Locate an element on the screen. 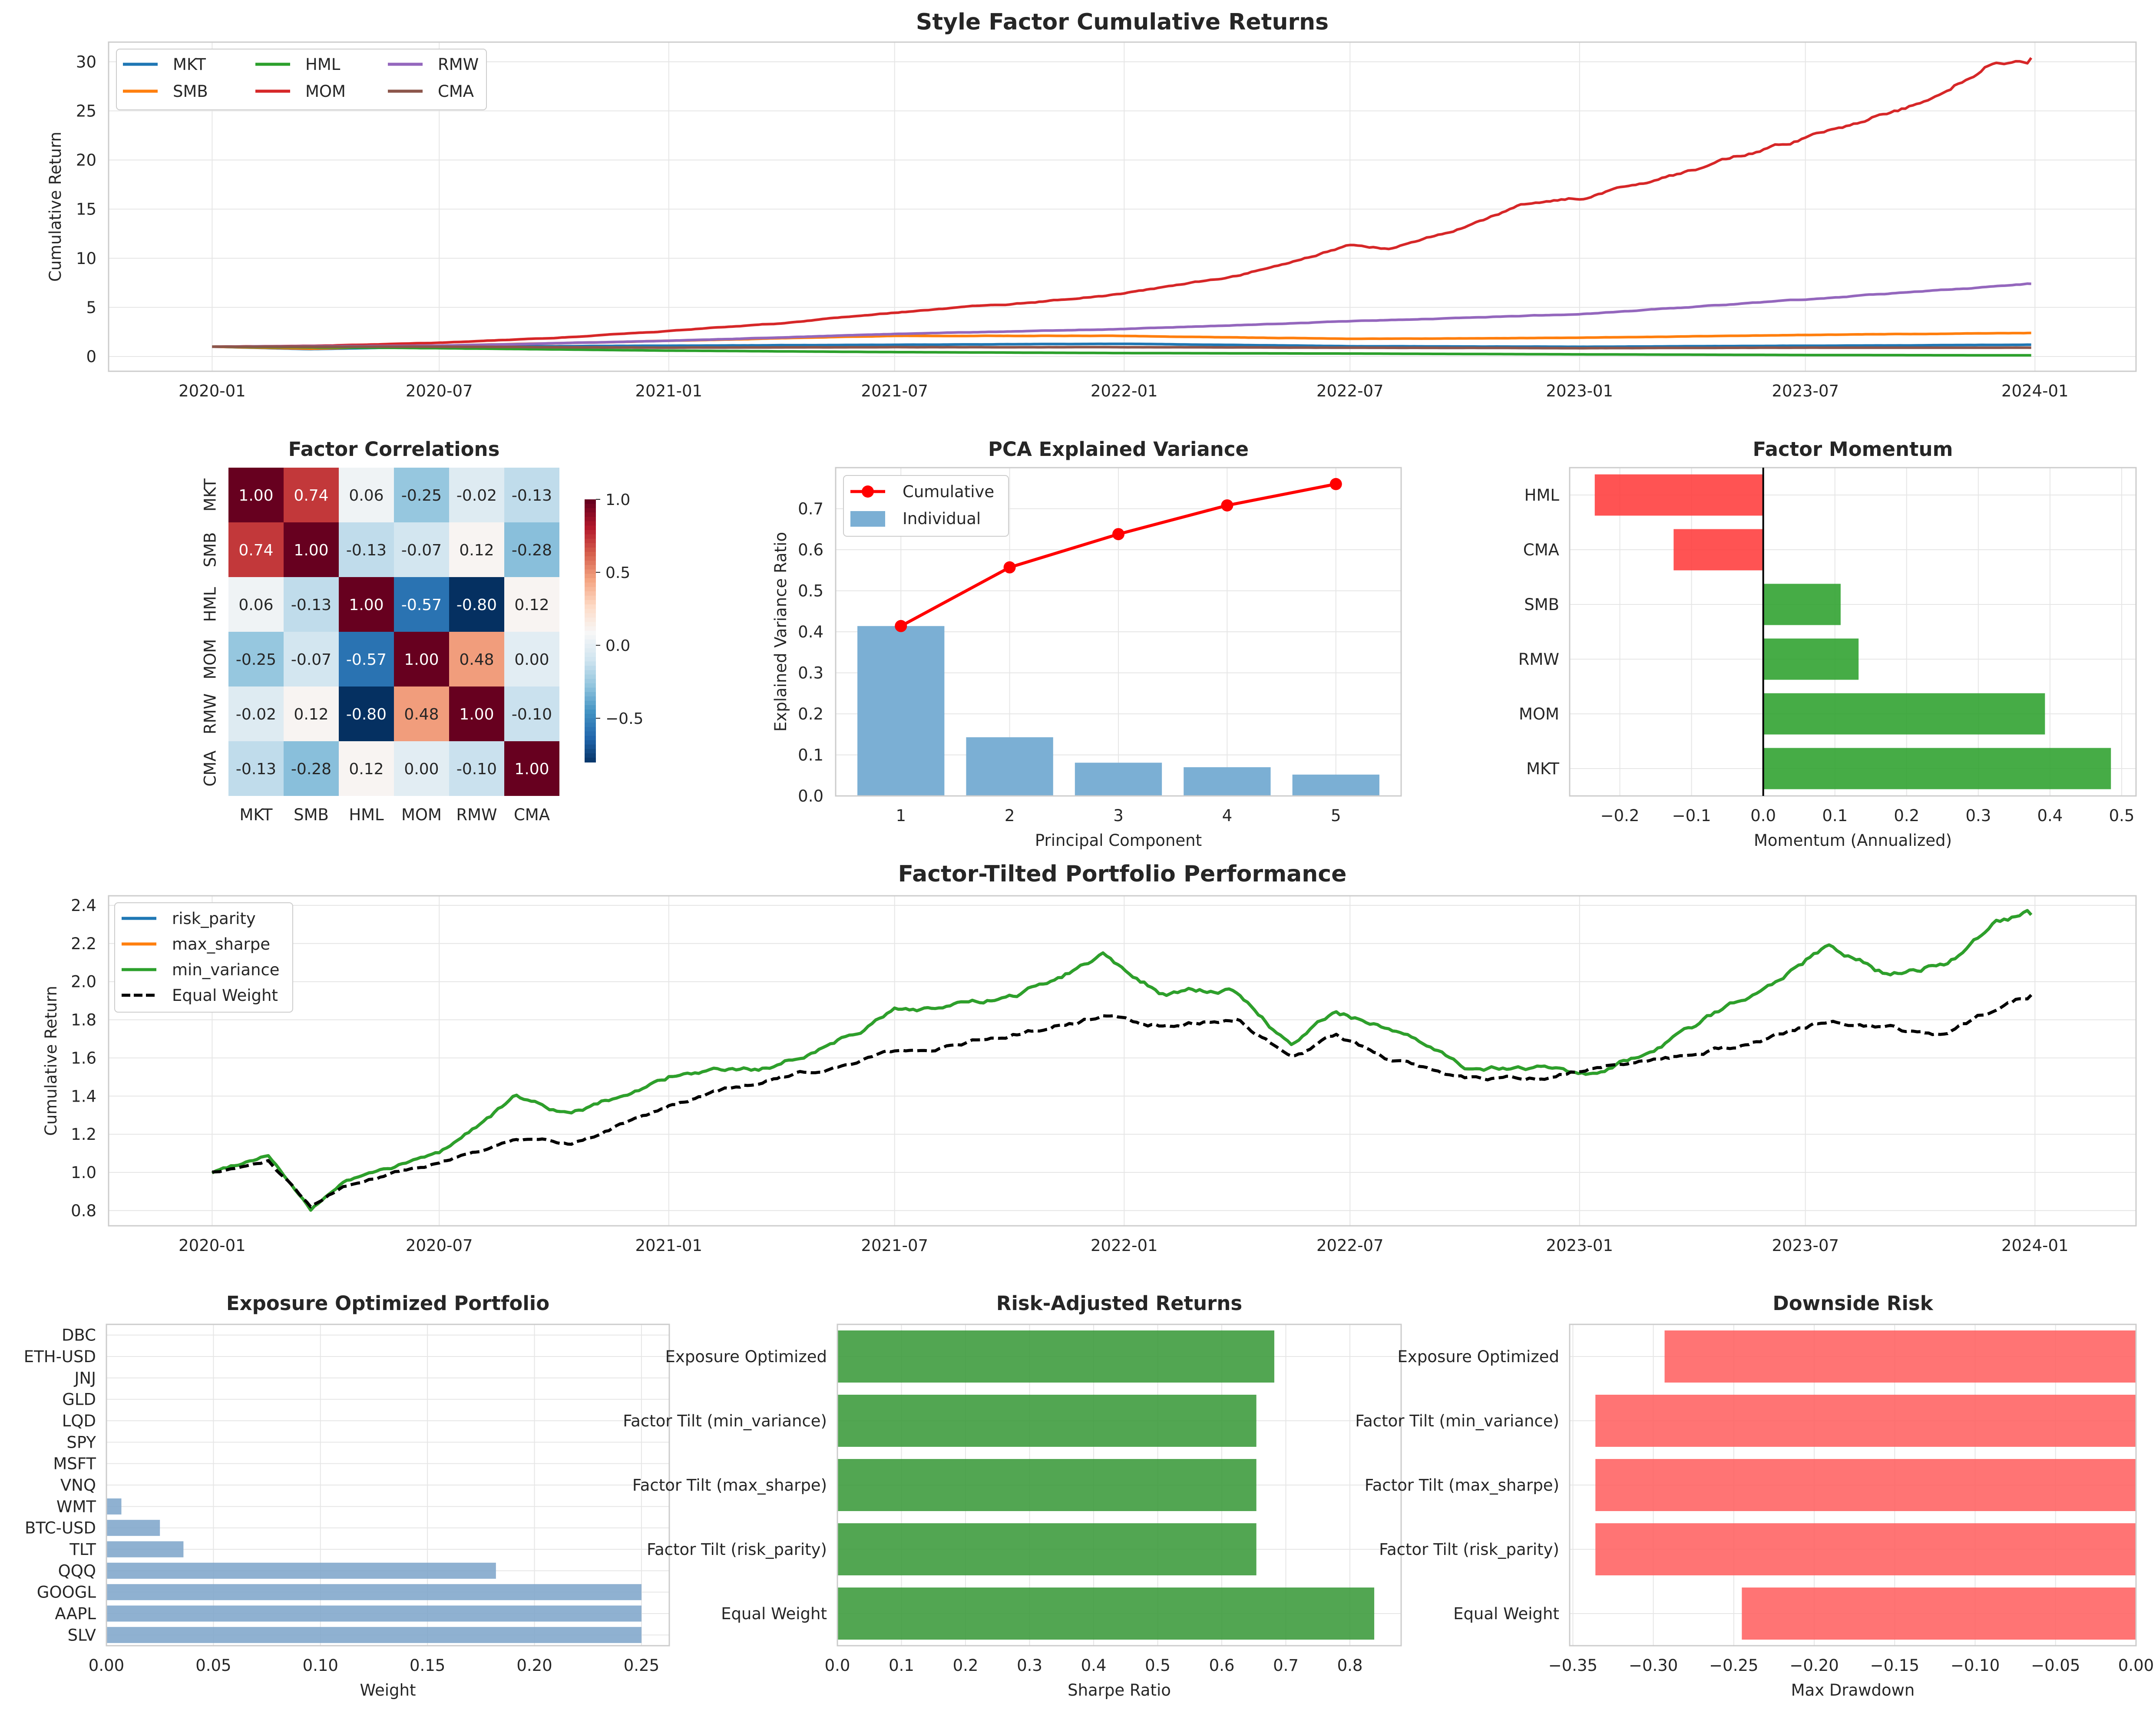 This screenshot has height=1713, width=2156. y-tick-label: WMT is located at coordinates (76, 1506).